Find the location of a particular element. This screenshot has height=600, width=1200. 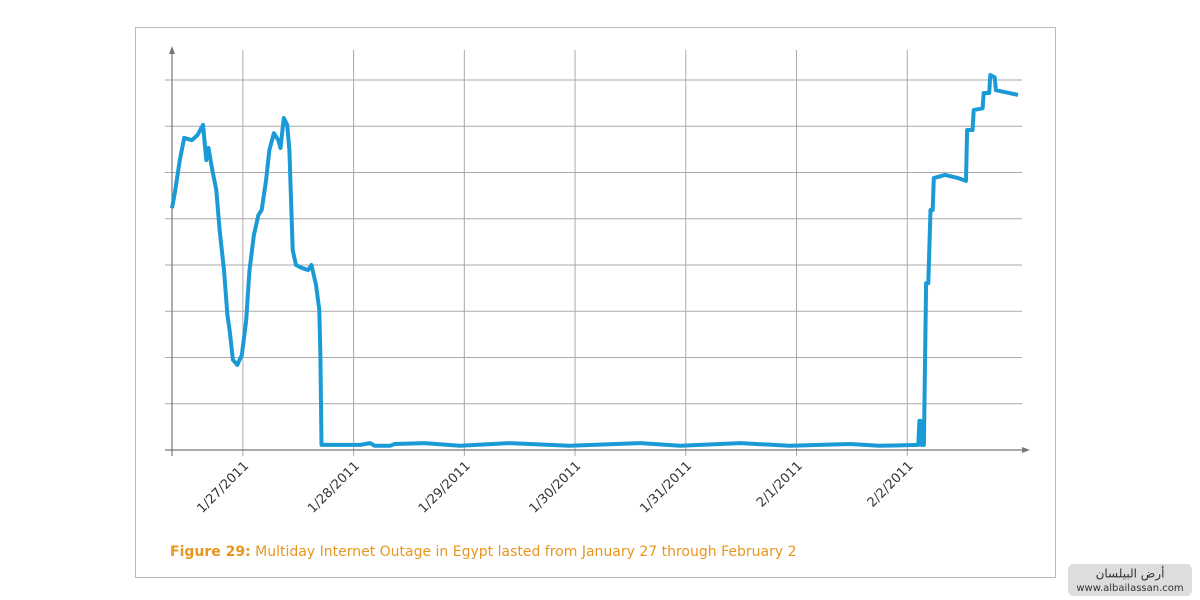

x-tick-label: 1/30/2011 is located at coordinates (556, 488).